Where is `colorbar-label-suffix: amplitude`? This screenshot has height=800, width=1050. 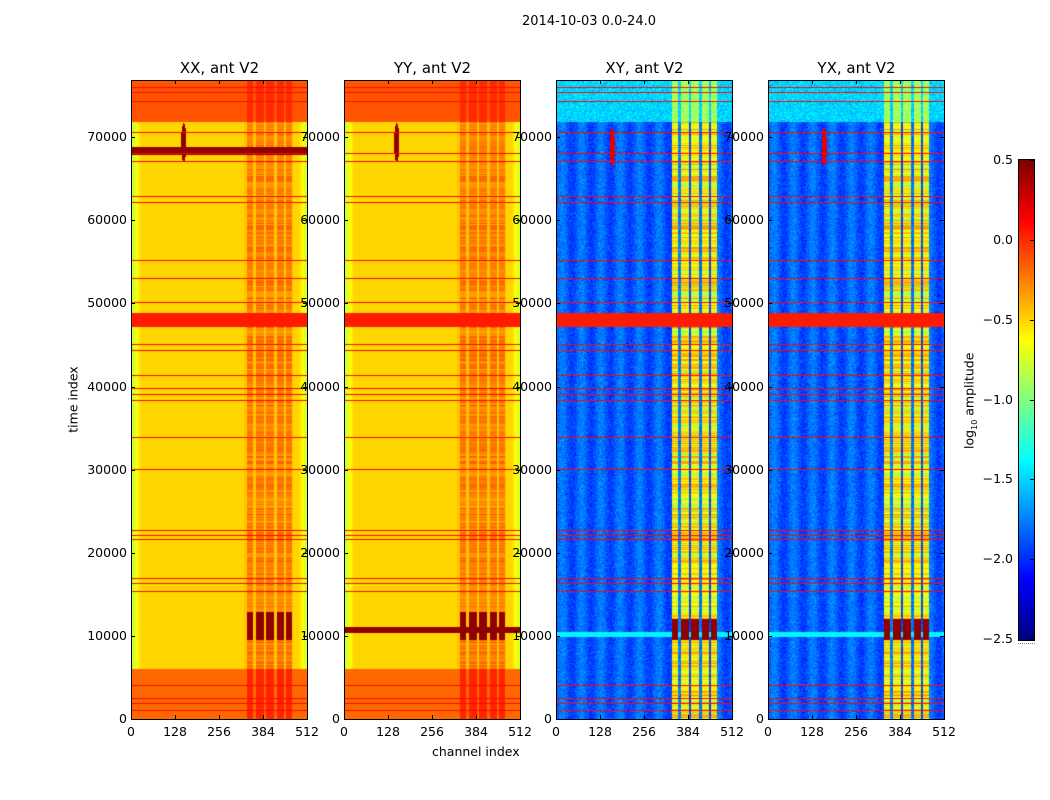
colorbar-label-suffix: amplitude is located at coordinates (969, 386).